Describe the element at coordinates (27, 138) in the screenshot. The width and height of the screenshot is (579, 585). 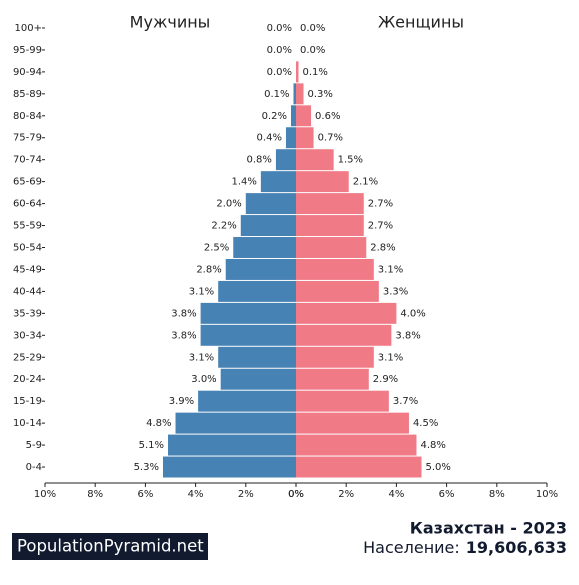
I see `category-label: 75-79` at that location.